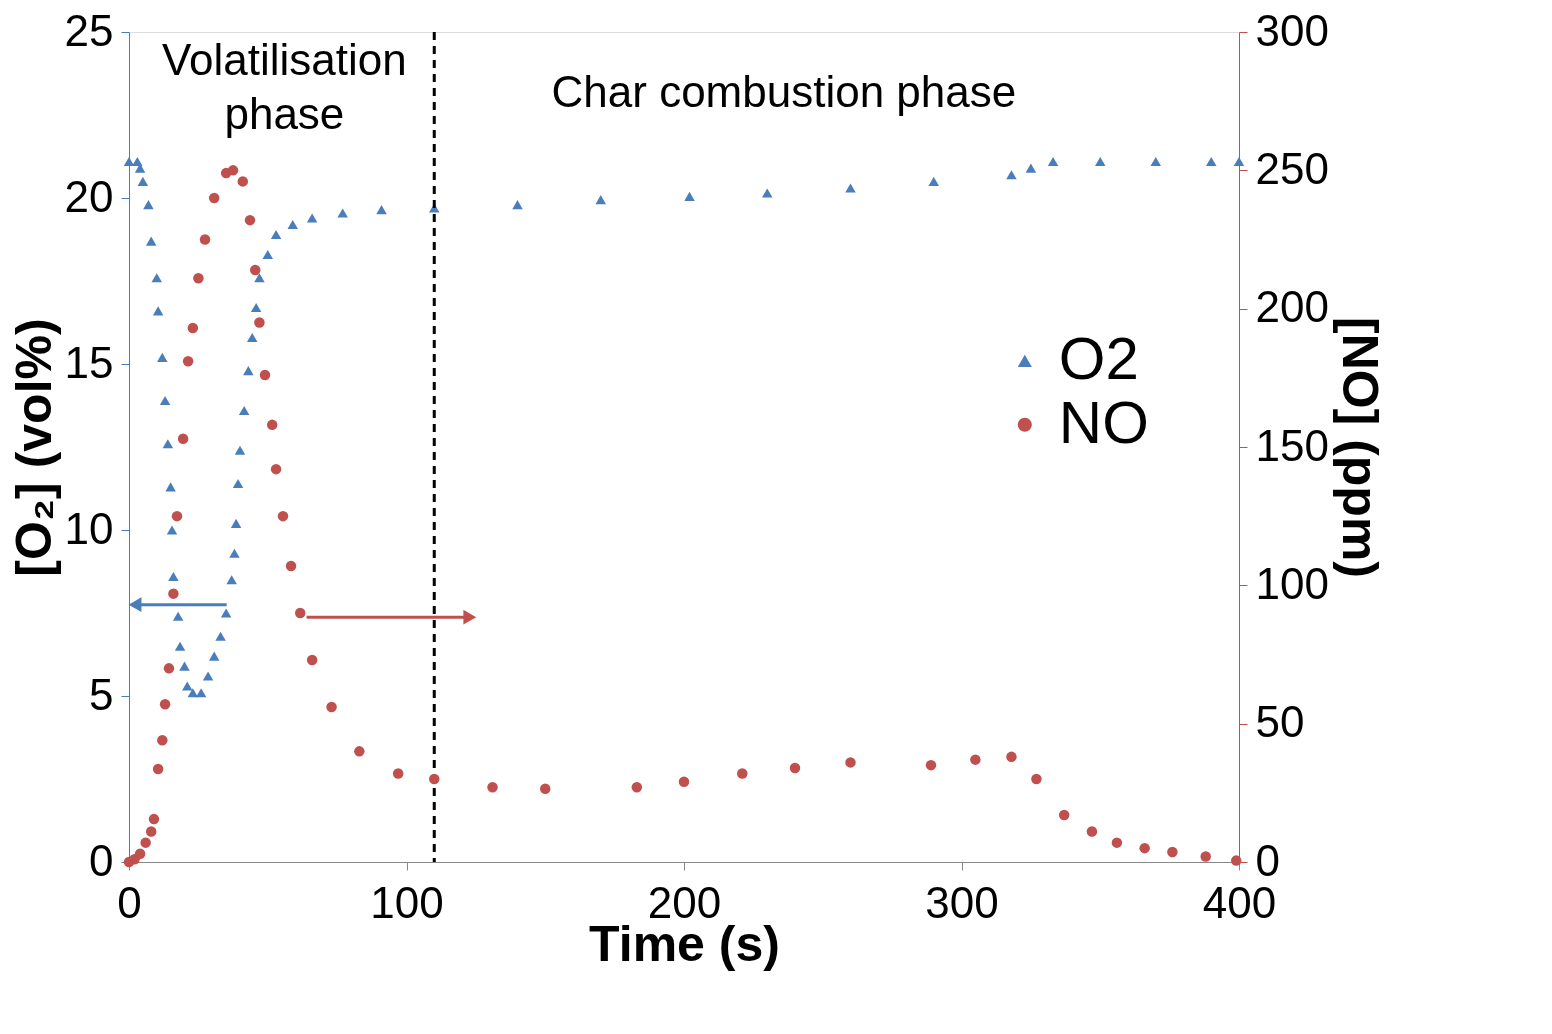  I want to click on y2-tick-label: 250, so click(1292, 168).